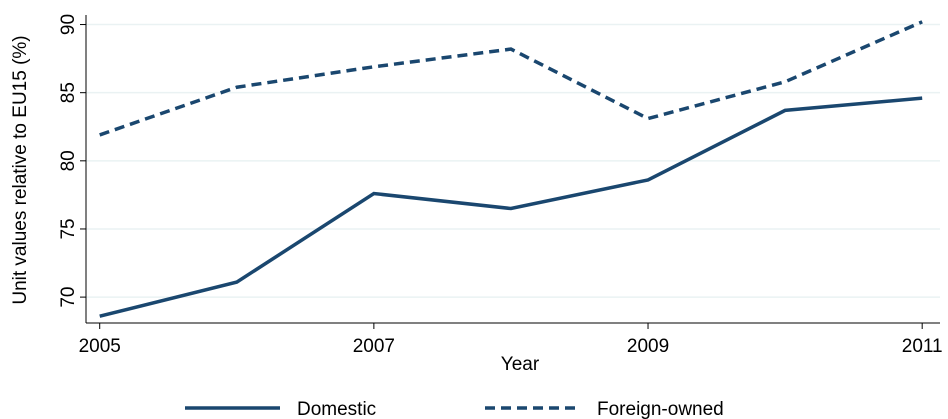 This screenshot has height=419, width=948. I want to click on y-tick-label: 75, so click(68, 228).